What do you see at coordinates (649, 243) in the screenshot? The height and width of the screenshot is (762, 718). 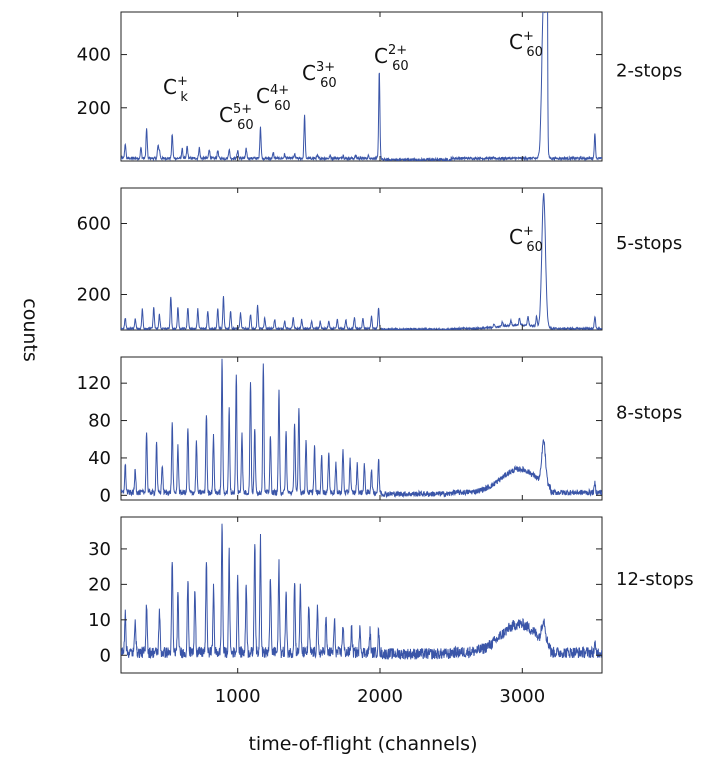 I see `panel-label: 5-stops` at bounding box center [649, 243].